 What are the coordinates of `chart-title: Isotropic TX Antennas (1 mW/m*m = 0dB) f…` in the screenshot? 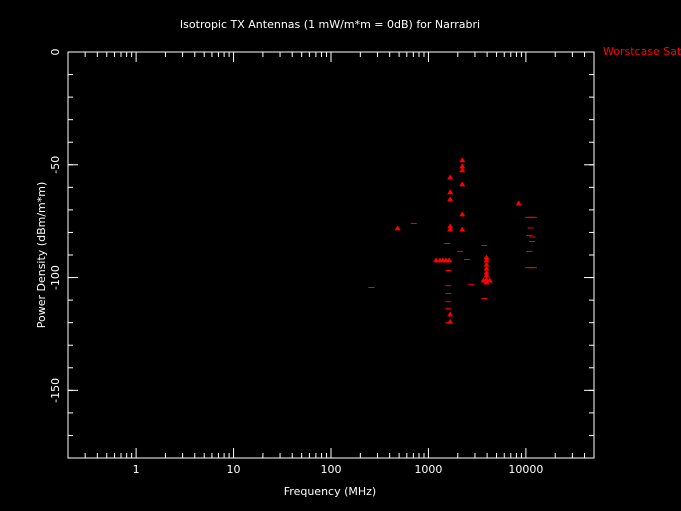 It's located at (330, 24).